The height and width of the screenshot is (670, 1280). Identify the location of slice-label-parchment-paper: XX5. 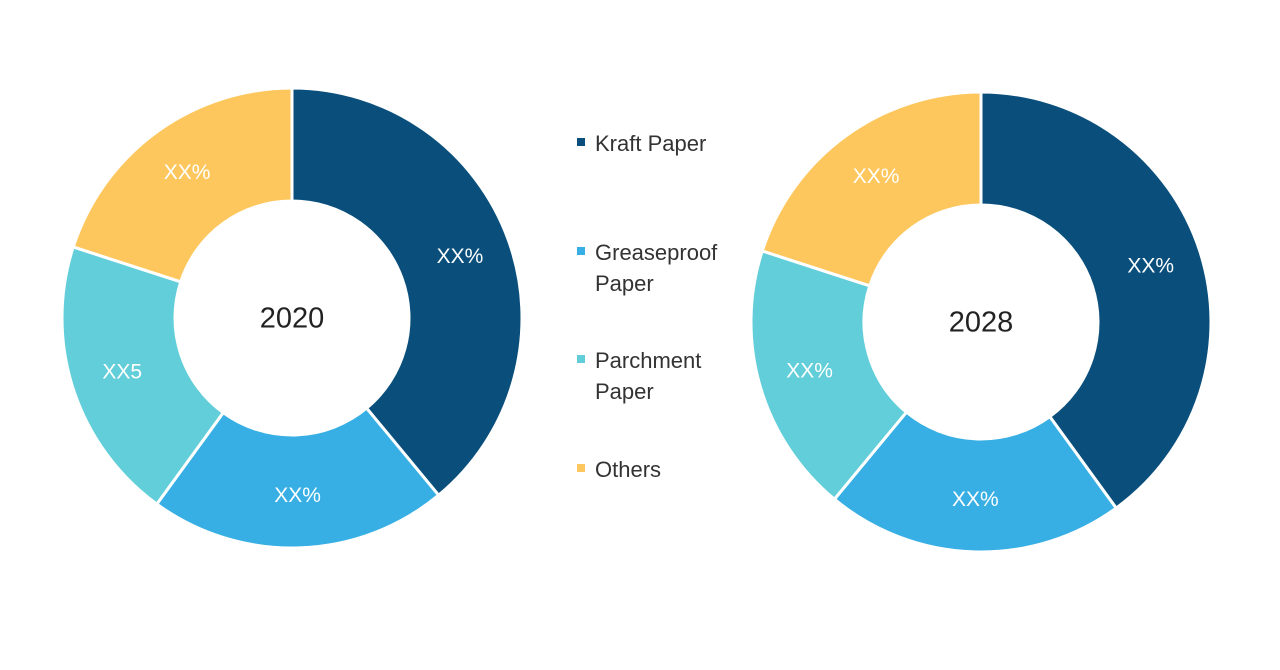
(122, 372).